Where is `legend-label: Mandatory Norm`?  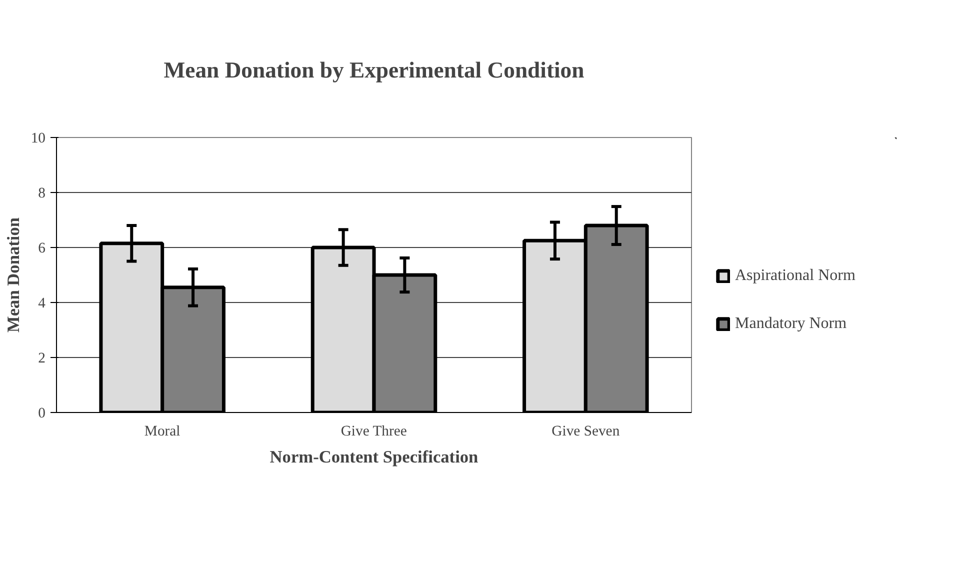 legend-label: Mandatory Norm is located at coordinates (791, 324).